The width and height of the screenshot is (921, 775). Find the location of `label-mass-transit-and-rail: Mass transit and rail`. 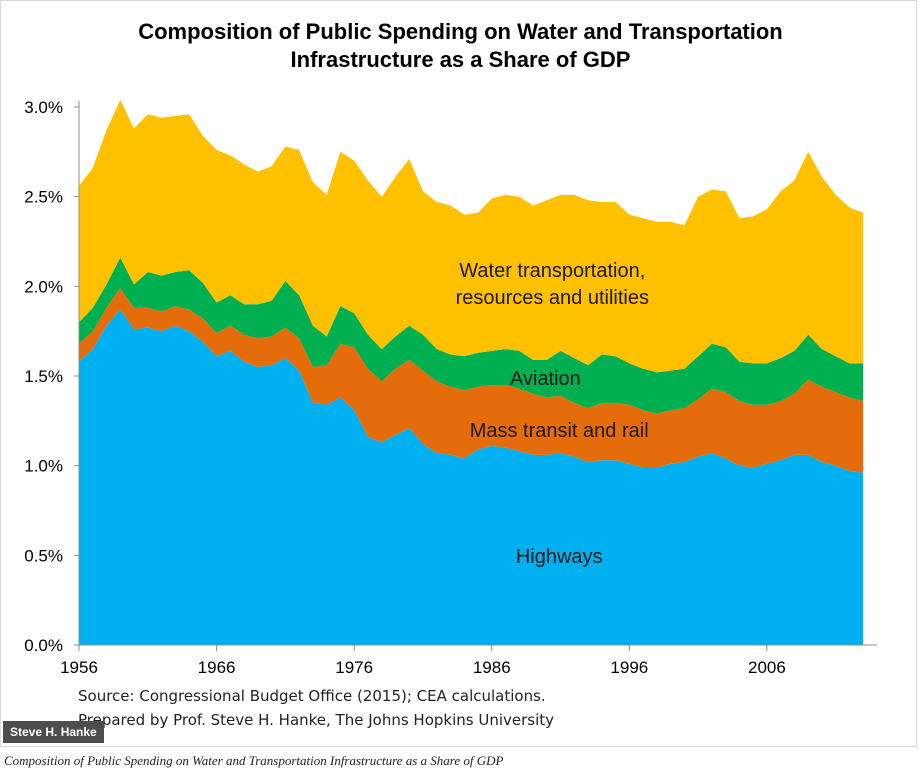

label-mass-transit-and-rail: Mass transit and rail is located at coordinates (559, 431).